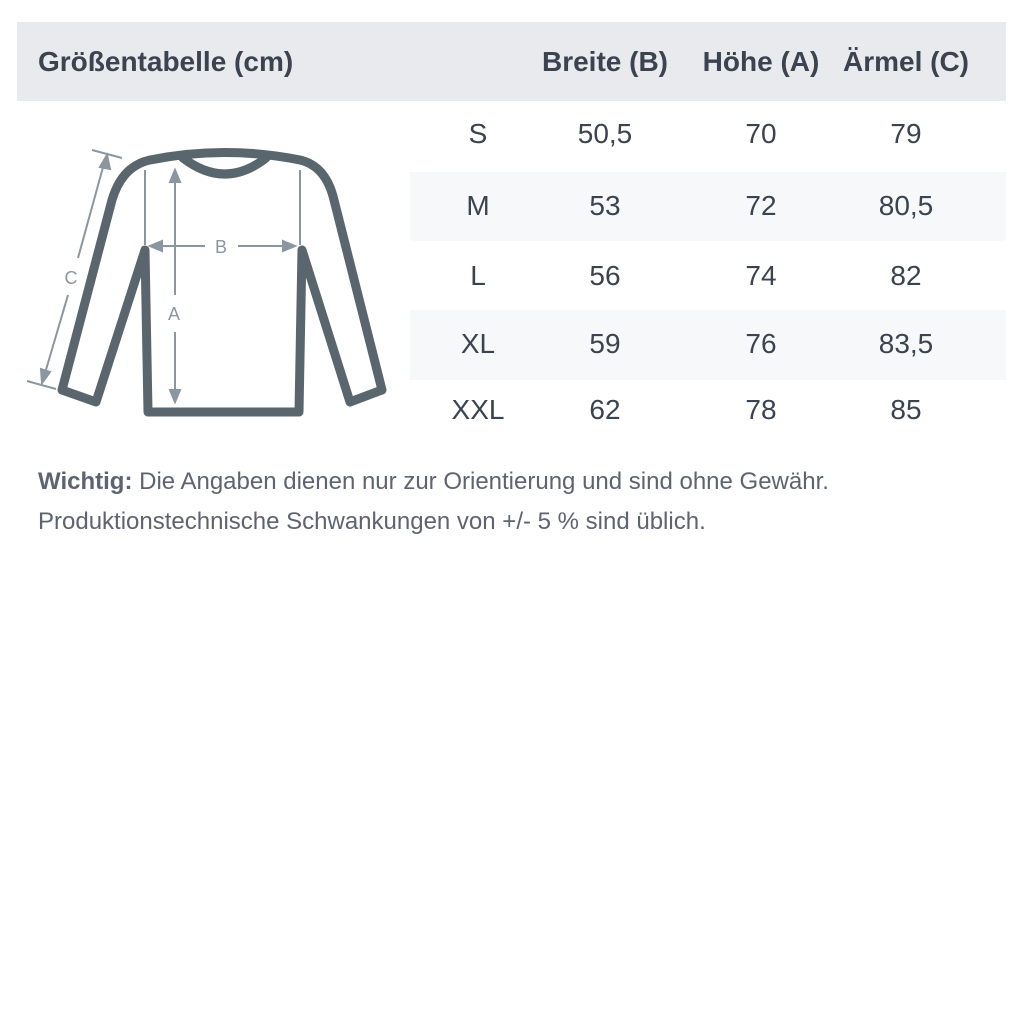  What do you see at coordinates (605, 133) in the screenshot?
I see `cell-breite: 50,5` at bounding box center [605, 133].